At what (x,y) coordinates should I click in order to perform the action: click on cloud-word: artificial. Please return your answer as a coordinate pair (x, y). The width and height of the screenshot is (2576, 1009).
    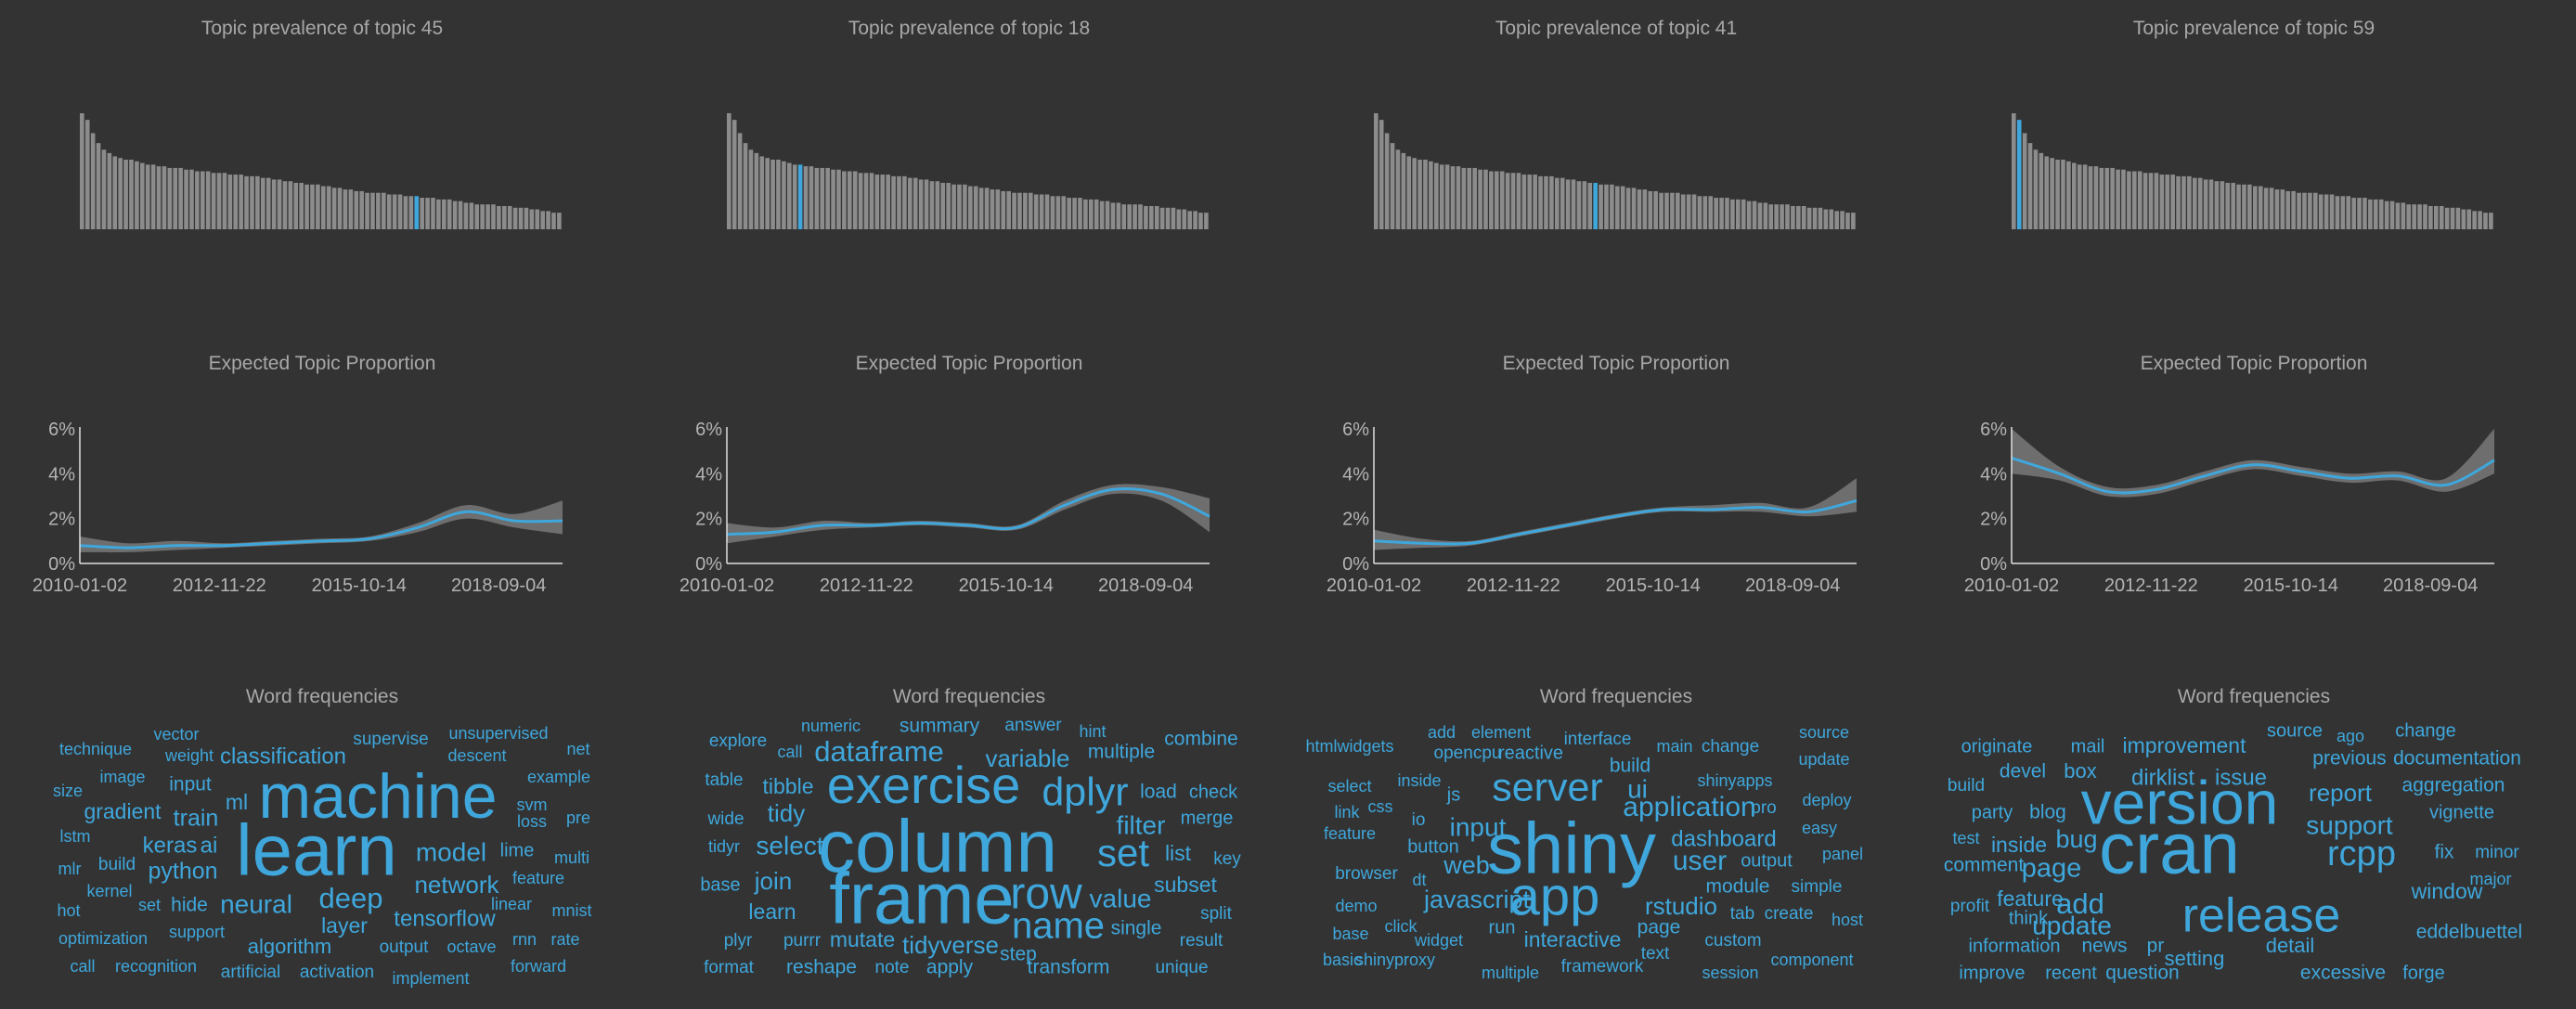
    Looking at the image, I should click on (250, 972).